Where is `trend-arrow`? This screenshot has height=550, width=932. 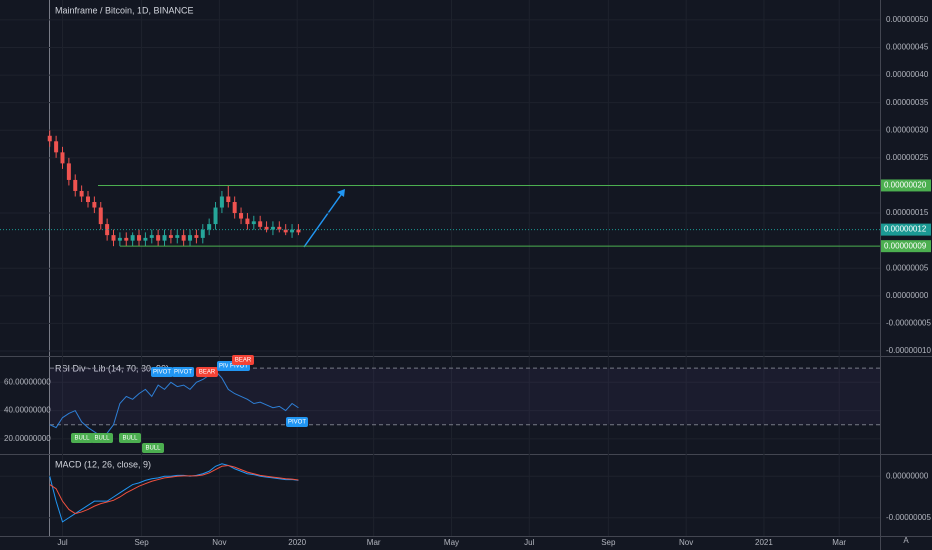 trend-arrow is located at coordinates (323, 219).